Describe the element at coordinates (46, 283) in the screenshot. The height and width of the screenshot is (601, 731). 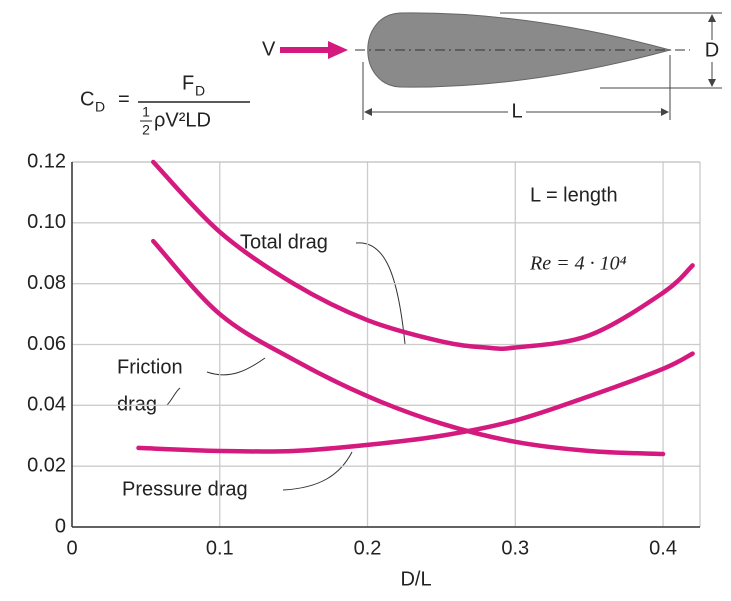
I see `y-tick-label: 0.08` at that location.